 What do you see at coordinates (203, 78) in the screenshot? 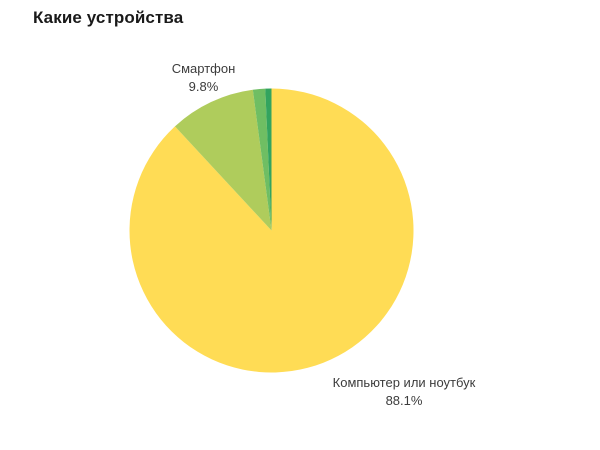
I see `slice-label-smartphone: Смартфон 9.8%` at bounding box center [203, 78].